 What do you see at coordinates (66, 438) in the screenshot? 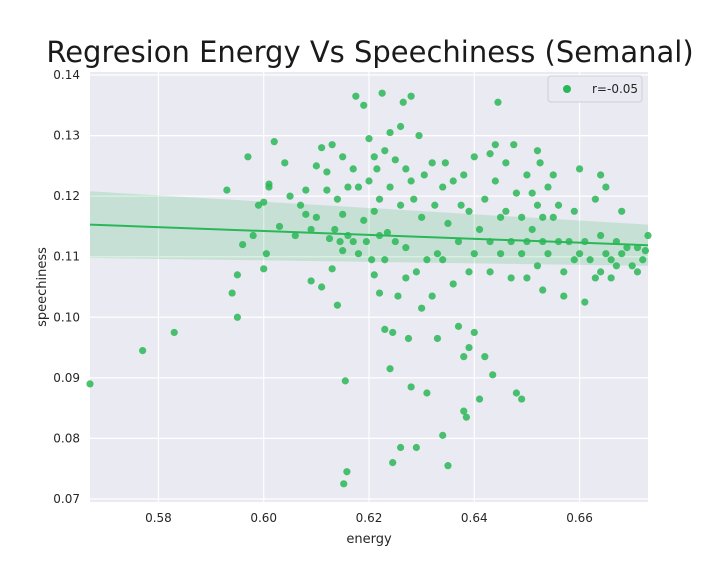
I see `y-tick-label: 0.08` at bounding box center [66, 438].